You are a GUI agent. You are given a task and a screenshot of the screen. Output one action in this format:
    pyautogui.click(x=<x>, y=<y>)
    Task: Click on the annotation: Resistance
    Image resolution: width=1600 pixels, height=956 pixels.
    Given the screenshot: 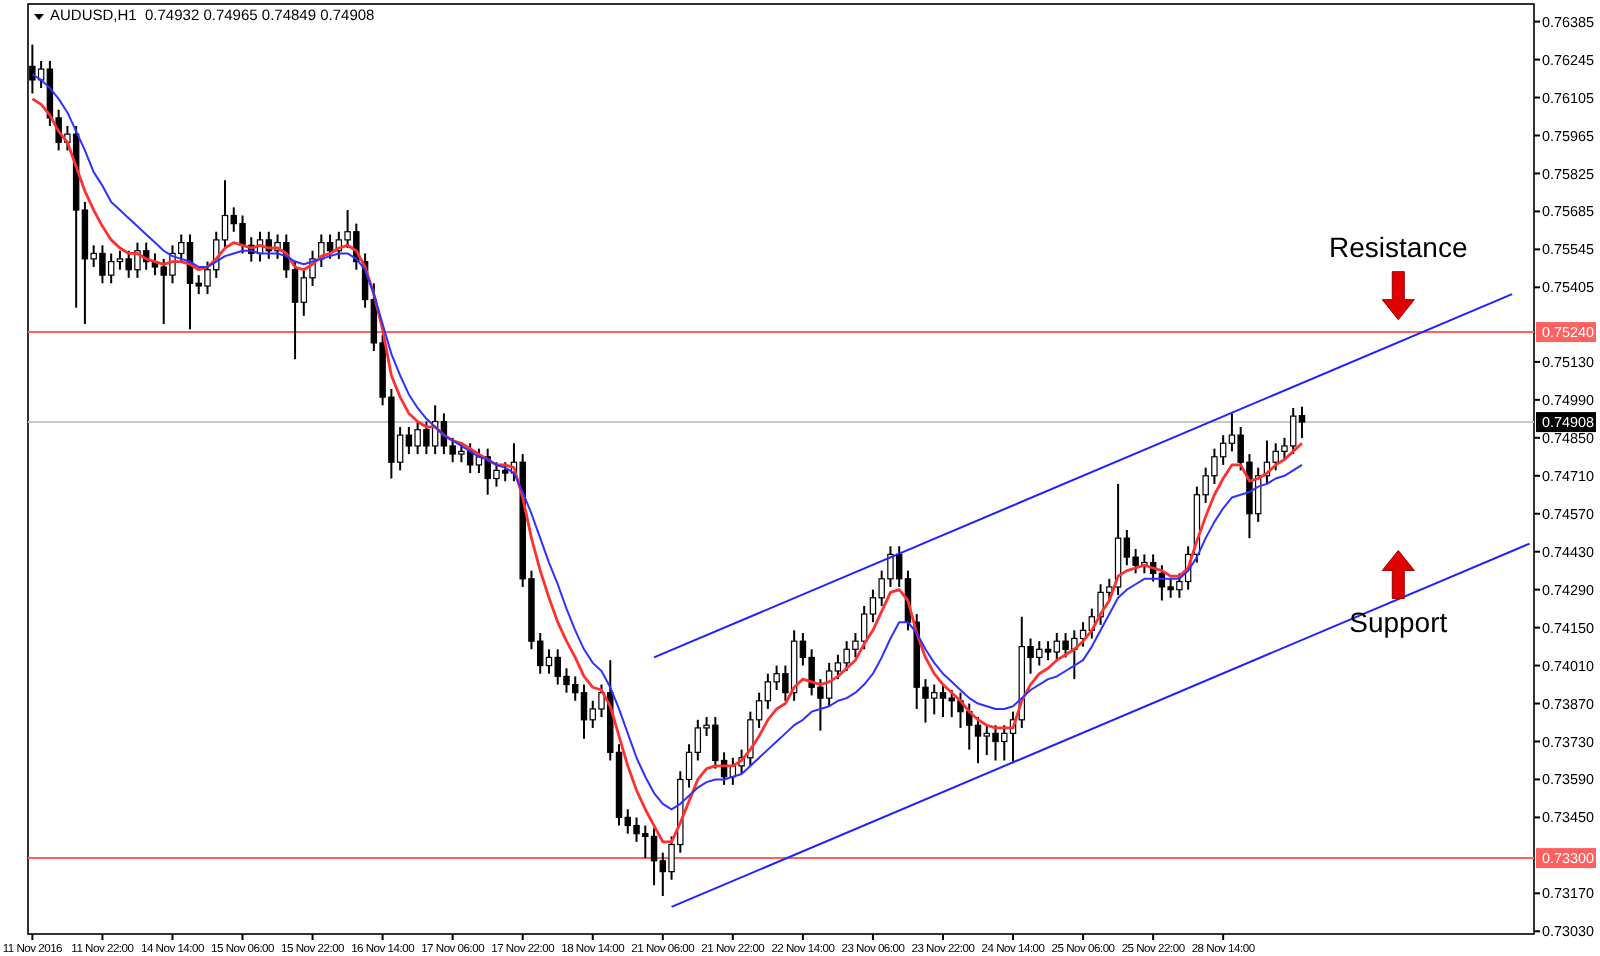 What is the action you would take?
    pyautogui.click(x=1398, y=247)
    